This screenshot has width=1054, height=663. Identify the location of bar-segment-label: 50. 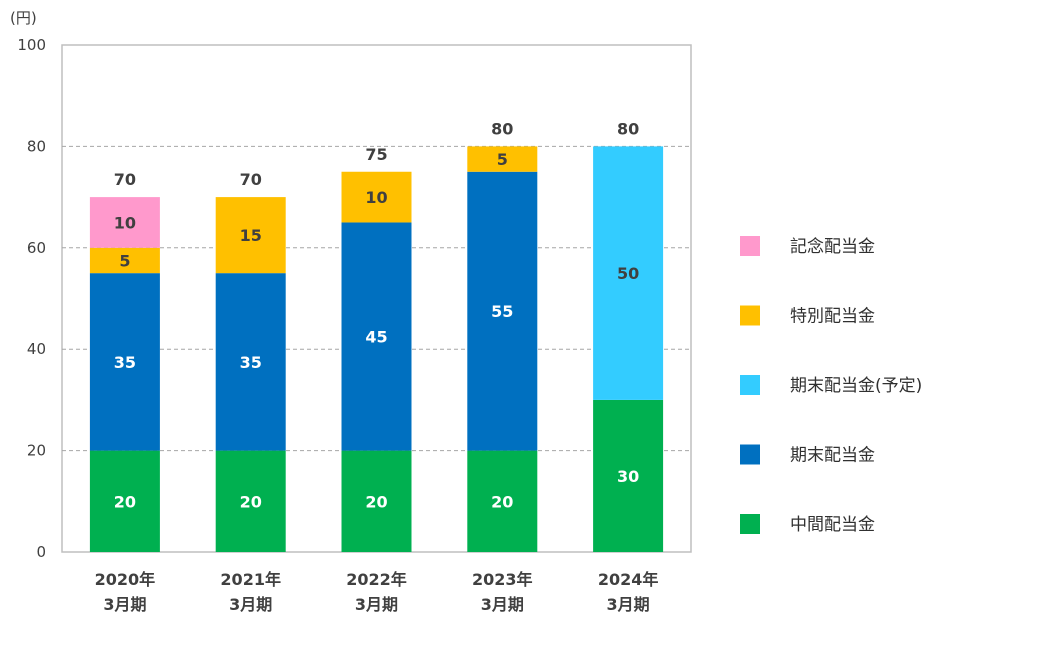
(628, 273).